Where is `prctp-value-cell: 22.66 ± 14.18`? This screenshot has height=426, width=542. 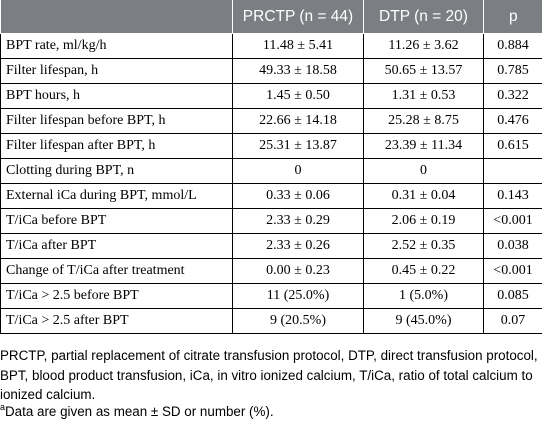
prctp-value-cell: 22.66 ± 14.18 is located at coordinates (298, 121).